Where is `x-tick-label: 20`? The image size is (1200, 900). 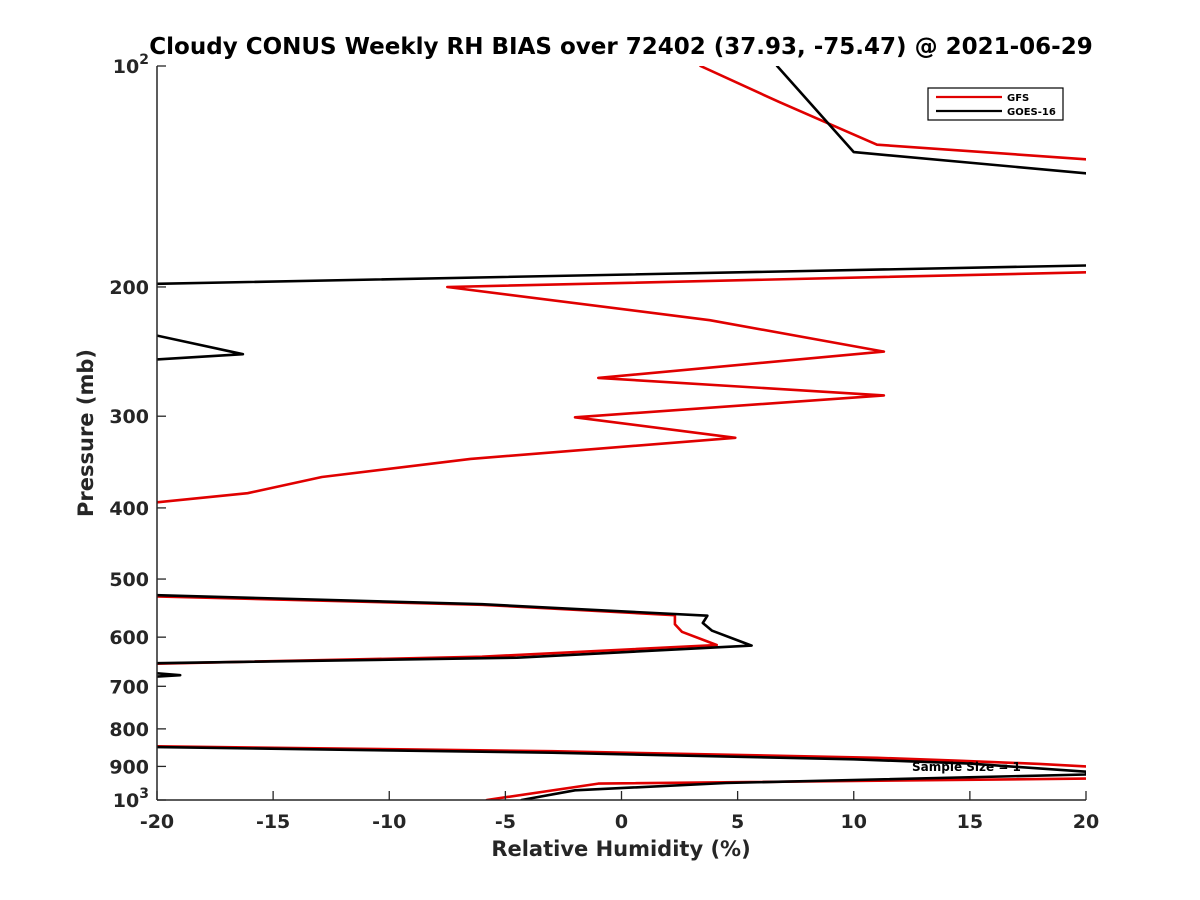 x-tick-label: 20 is located at coordinates (1086, 822).